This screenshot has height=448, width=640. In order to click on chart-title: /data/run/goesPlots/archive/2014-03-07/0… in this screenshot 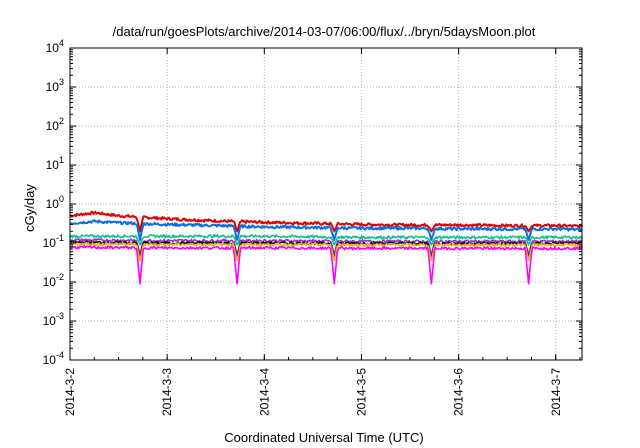, I will do `click(324, 31)`.